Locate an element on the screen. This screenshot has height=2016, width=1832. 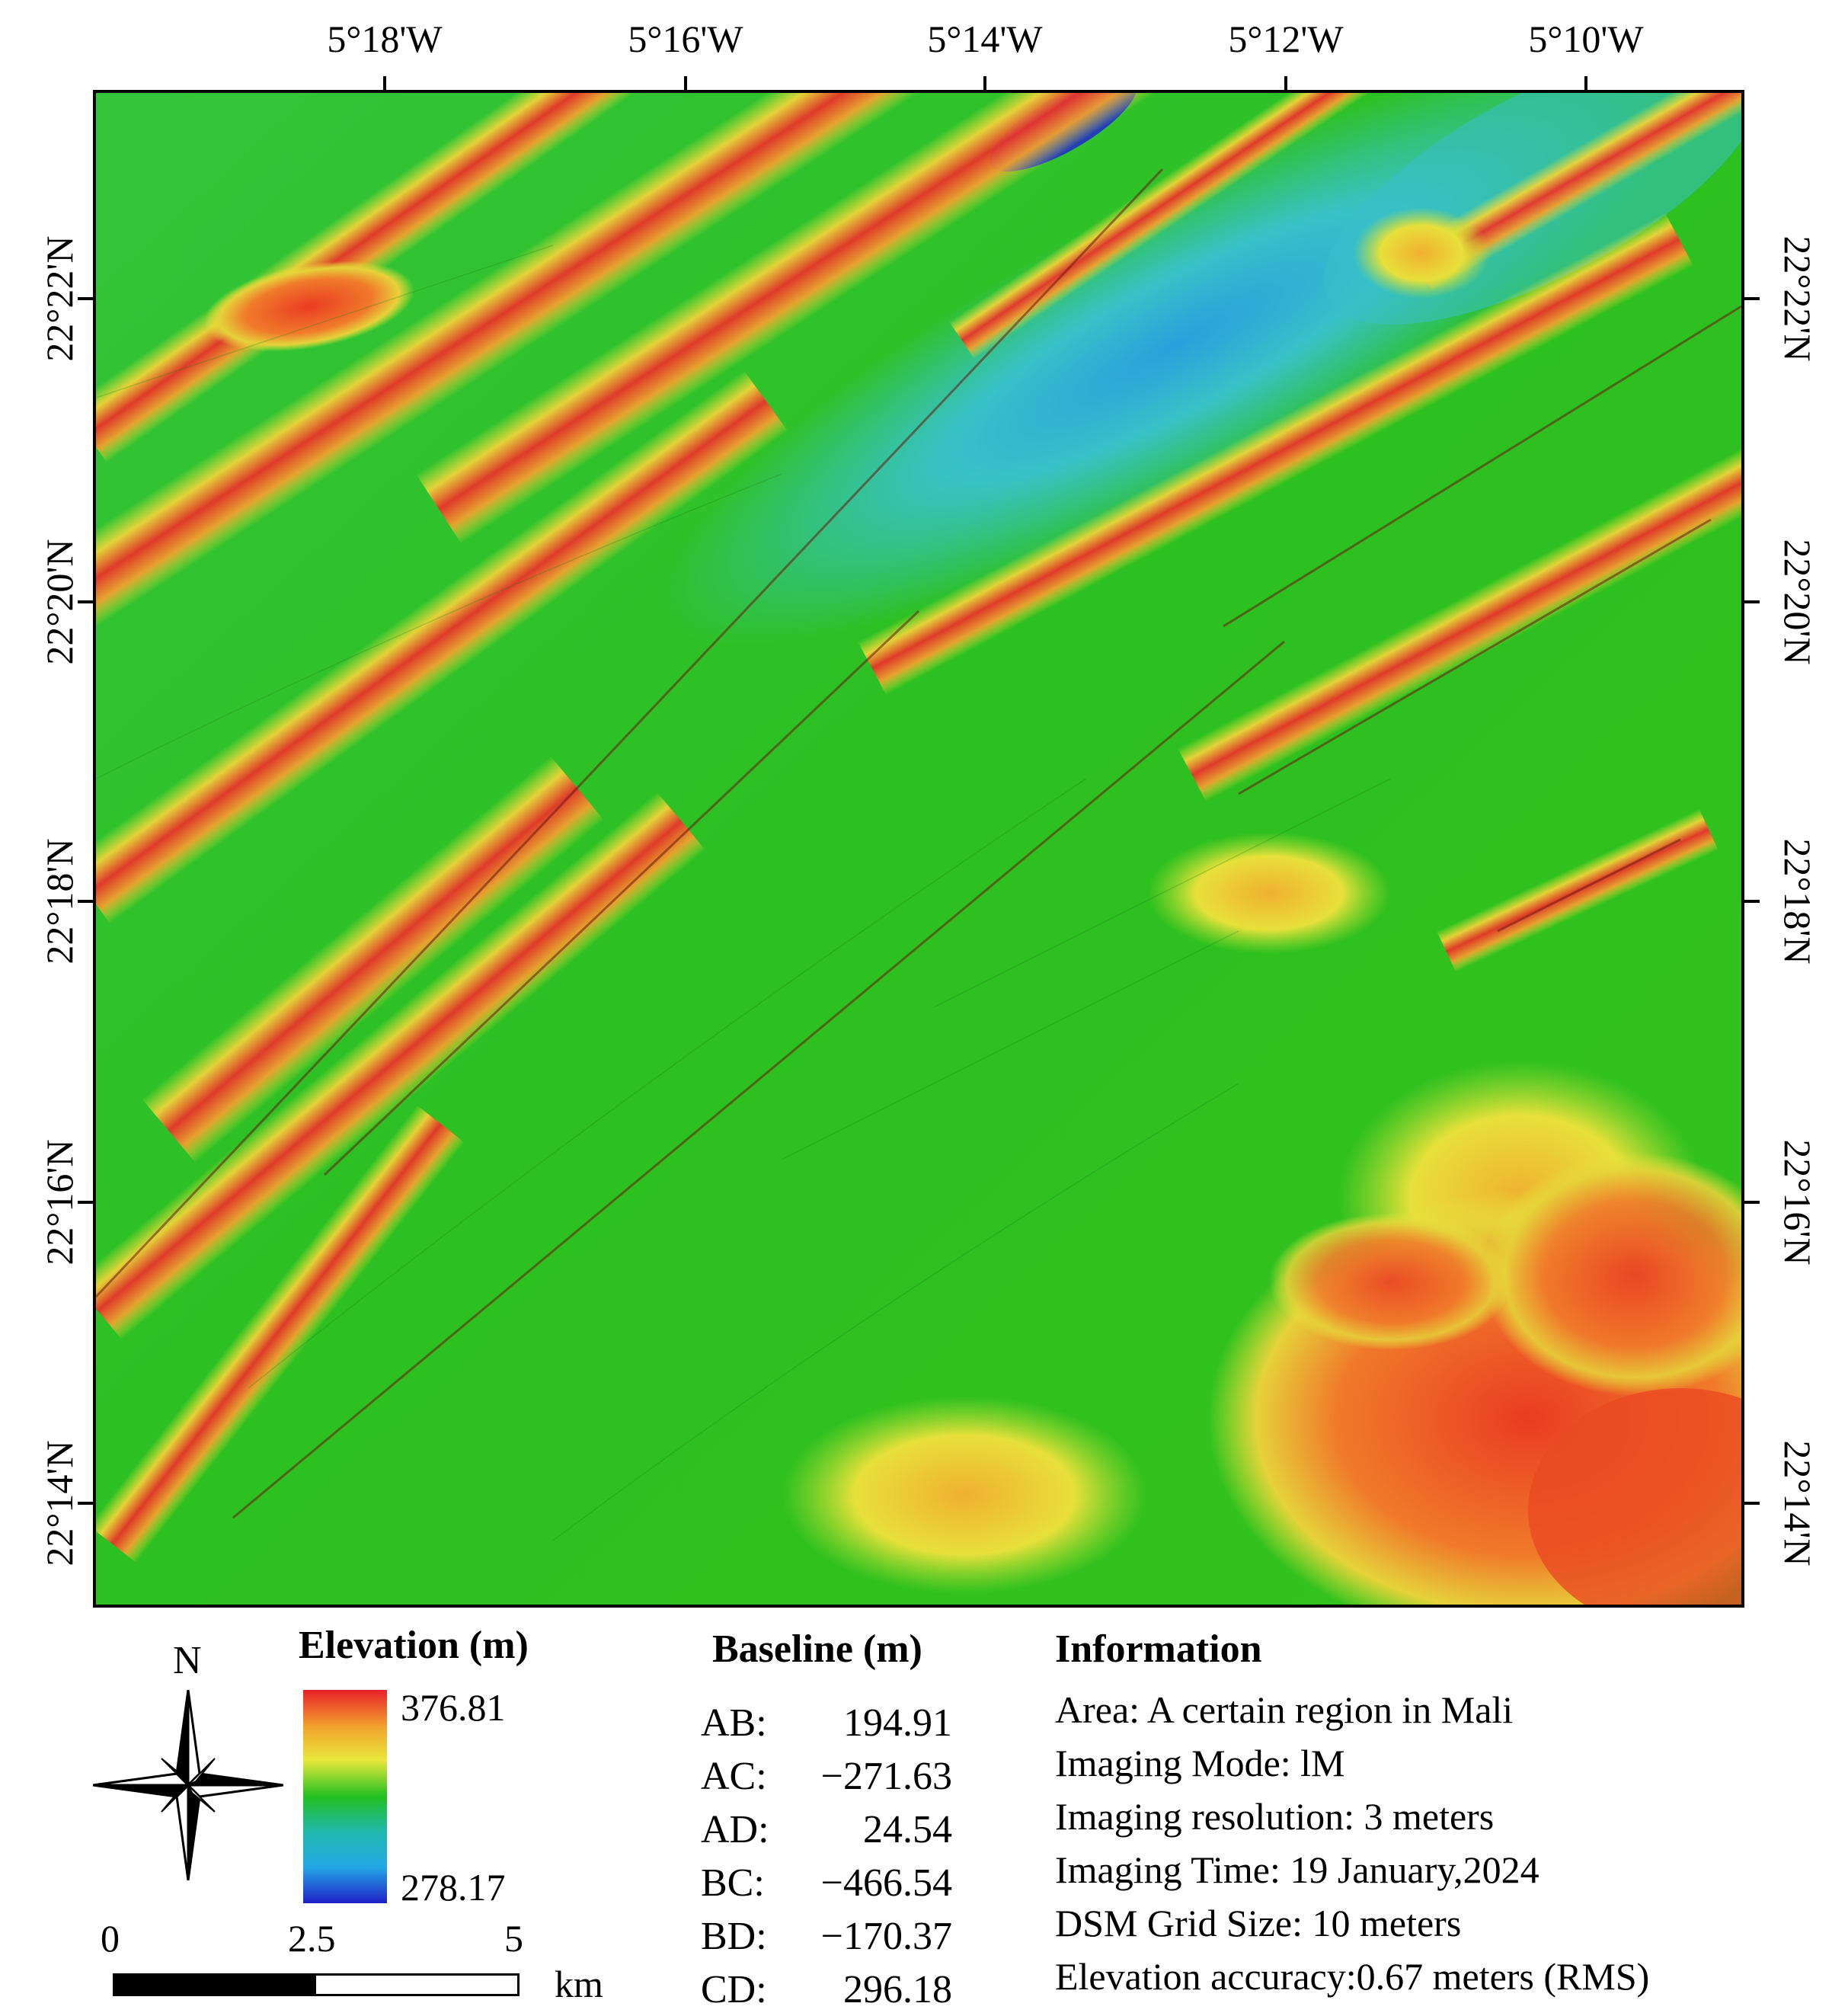
scale-label-5: 5 is located at coordinates (514, 1938).